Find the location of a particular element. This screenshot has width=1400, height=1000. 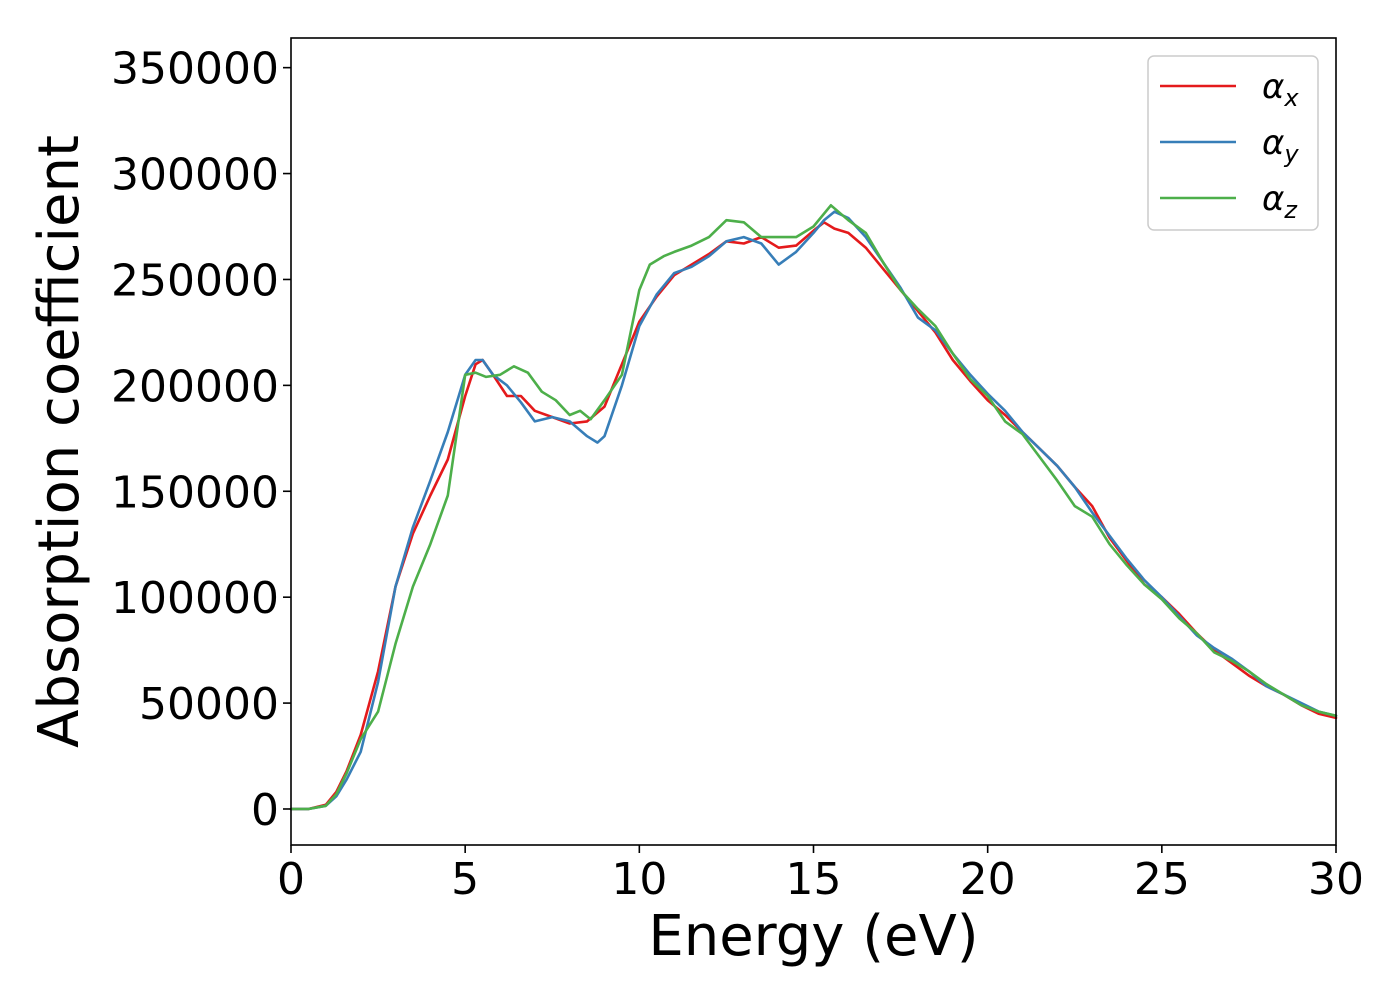

y-tick-label: 50000 is located at coordinates (209, 704).